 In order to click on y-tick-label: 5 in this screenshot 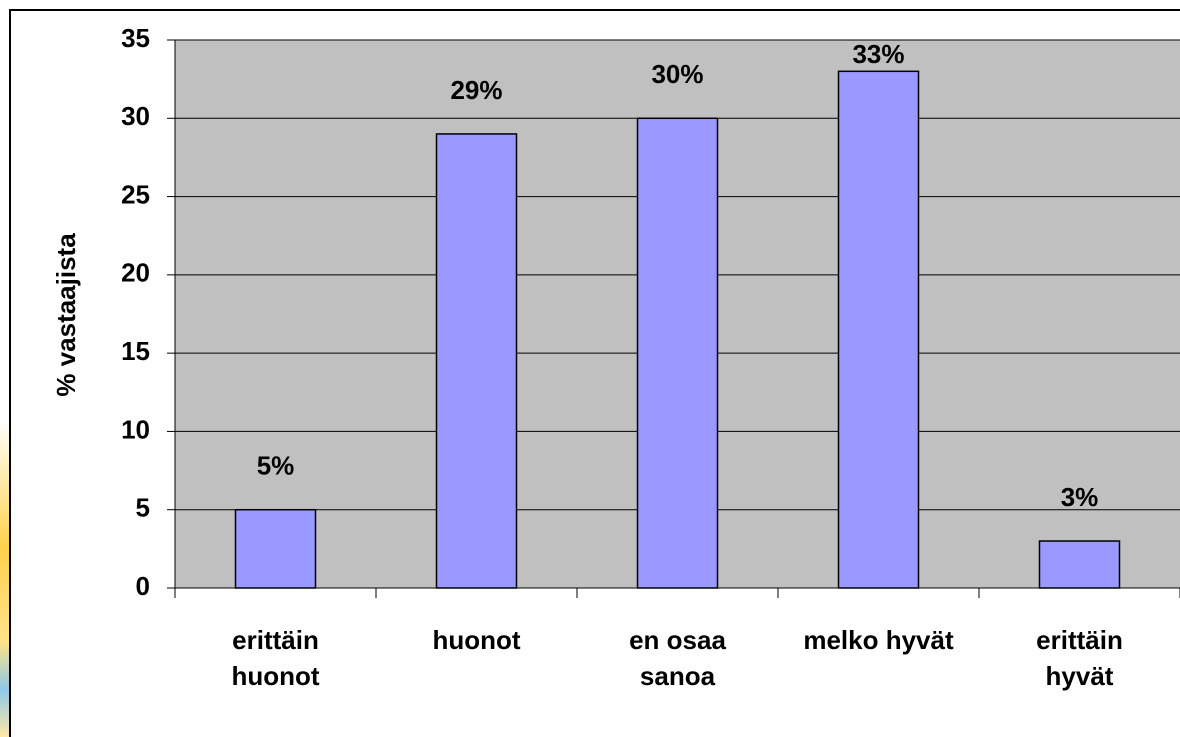, I will do `click(143, 508)`.